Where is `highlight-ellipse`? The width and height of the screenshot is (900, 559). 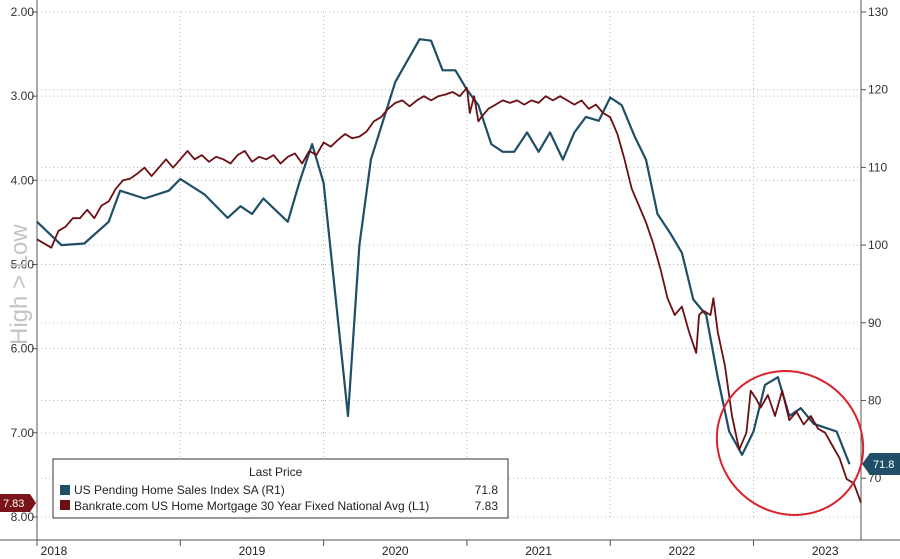
highlight-ellipse is located at coordinates (790, 443).